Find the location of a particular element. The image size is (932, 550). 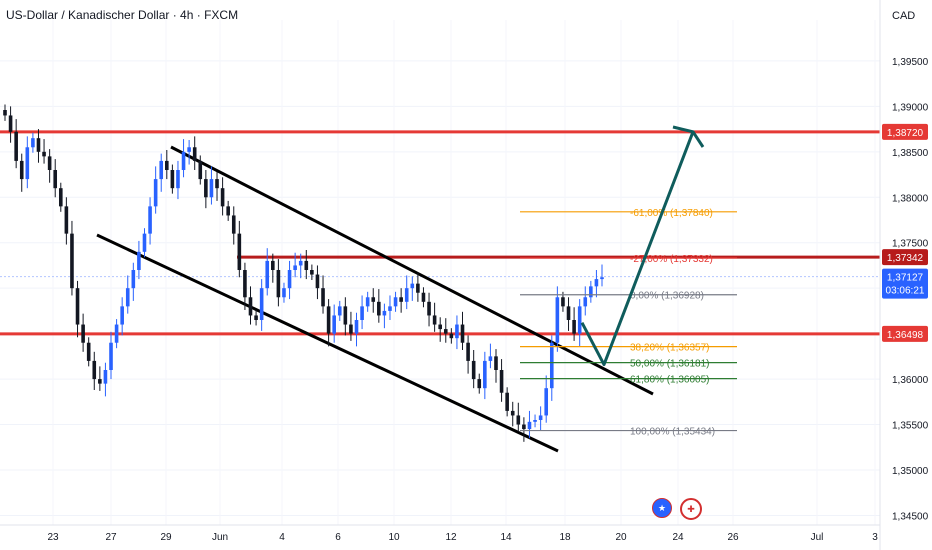

fib-level-label: 50,00% (1,36181) is located at coordinates (670, 364).